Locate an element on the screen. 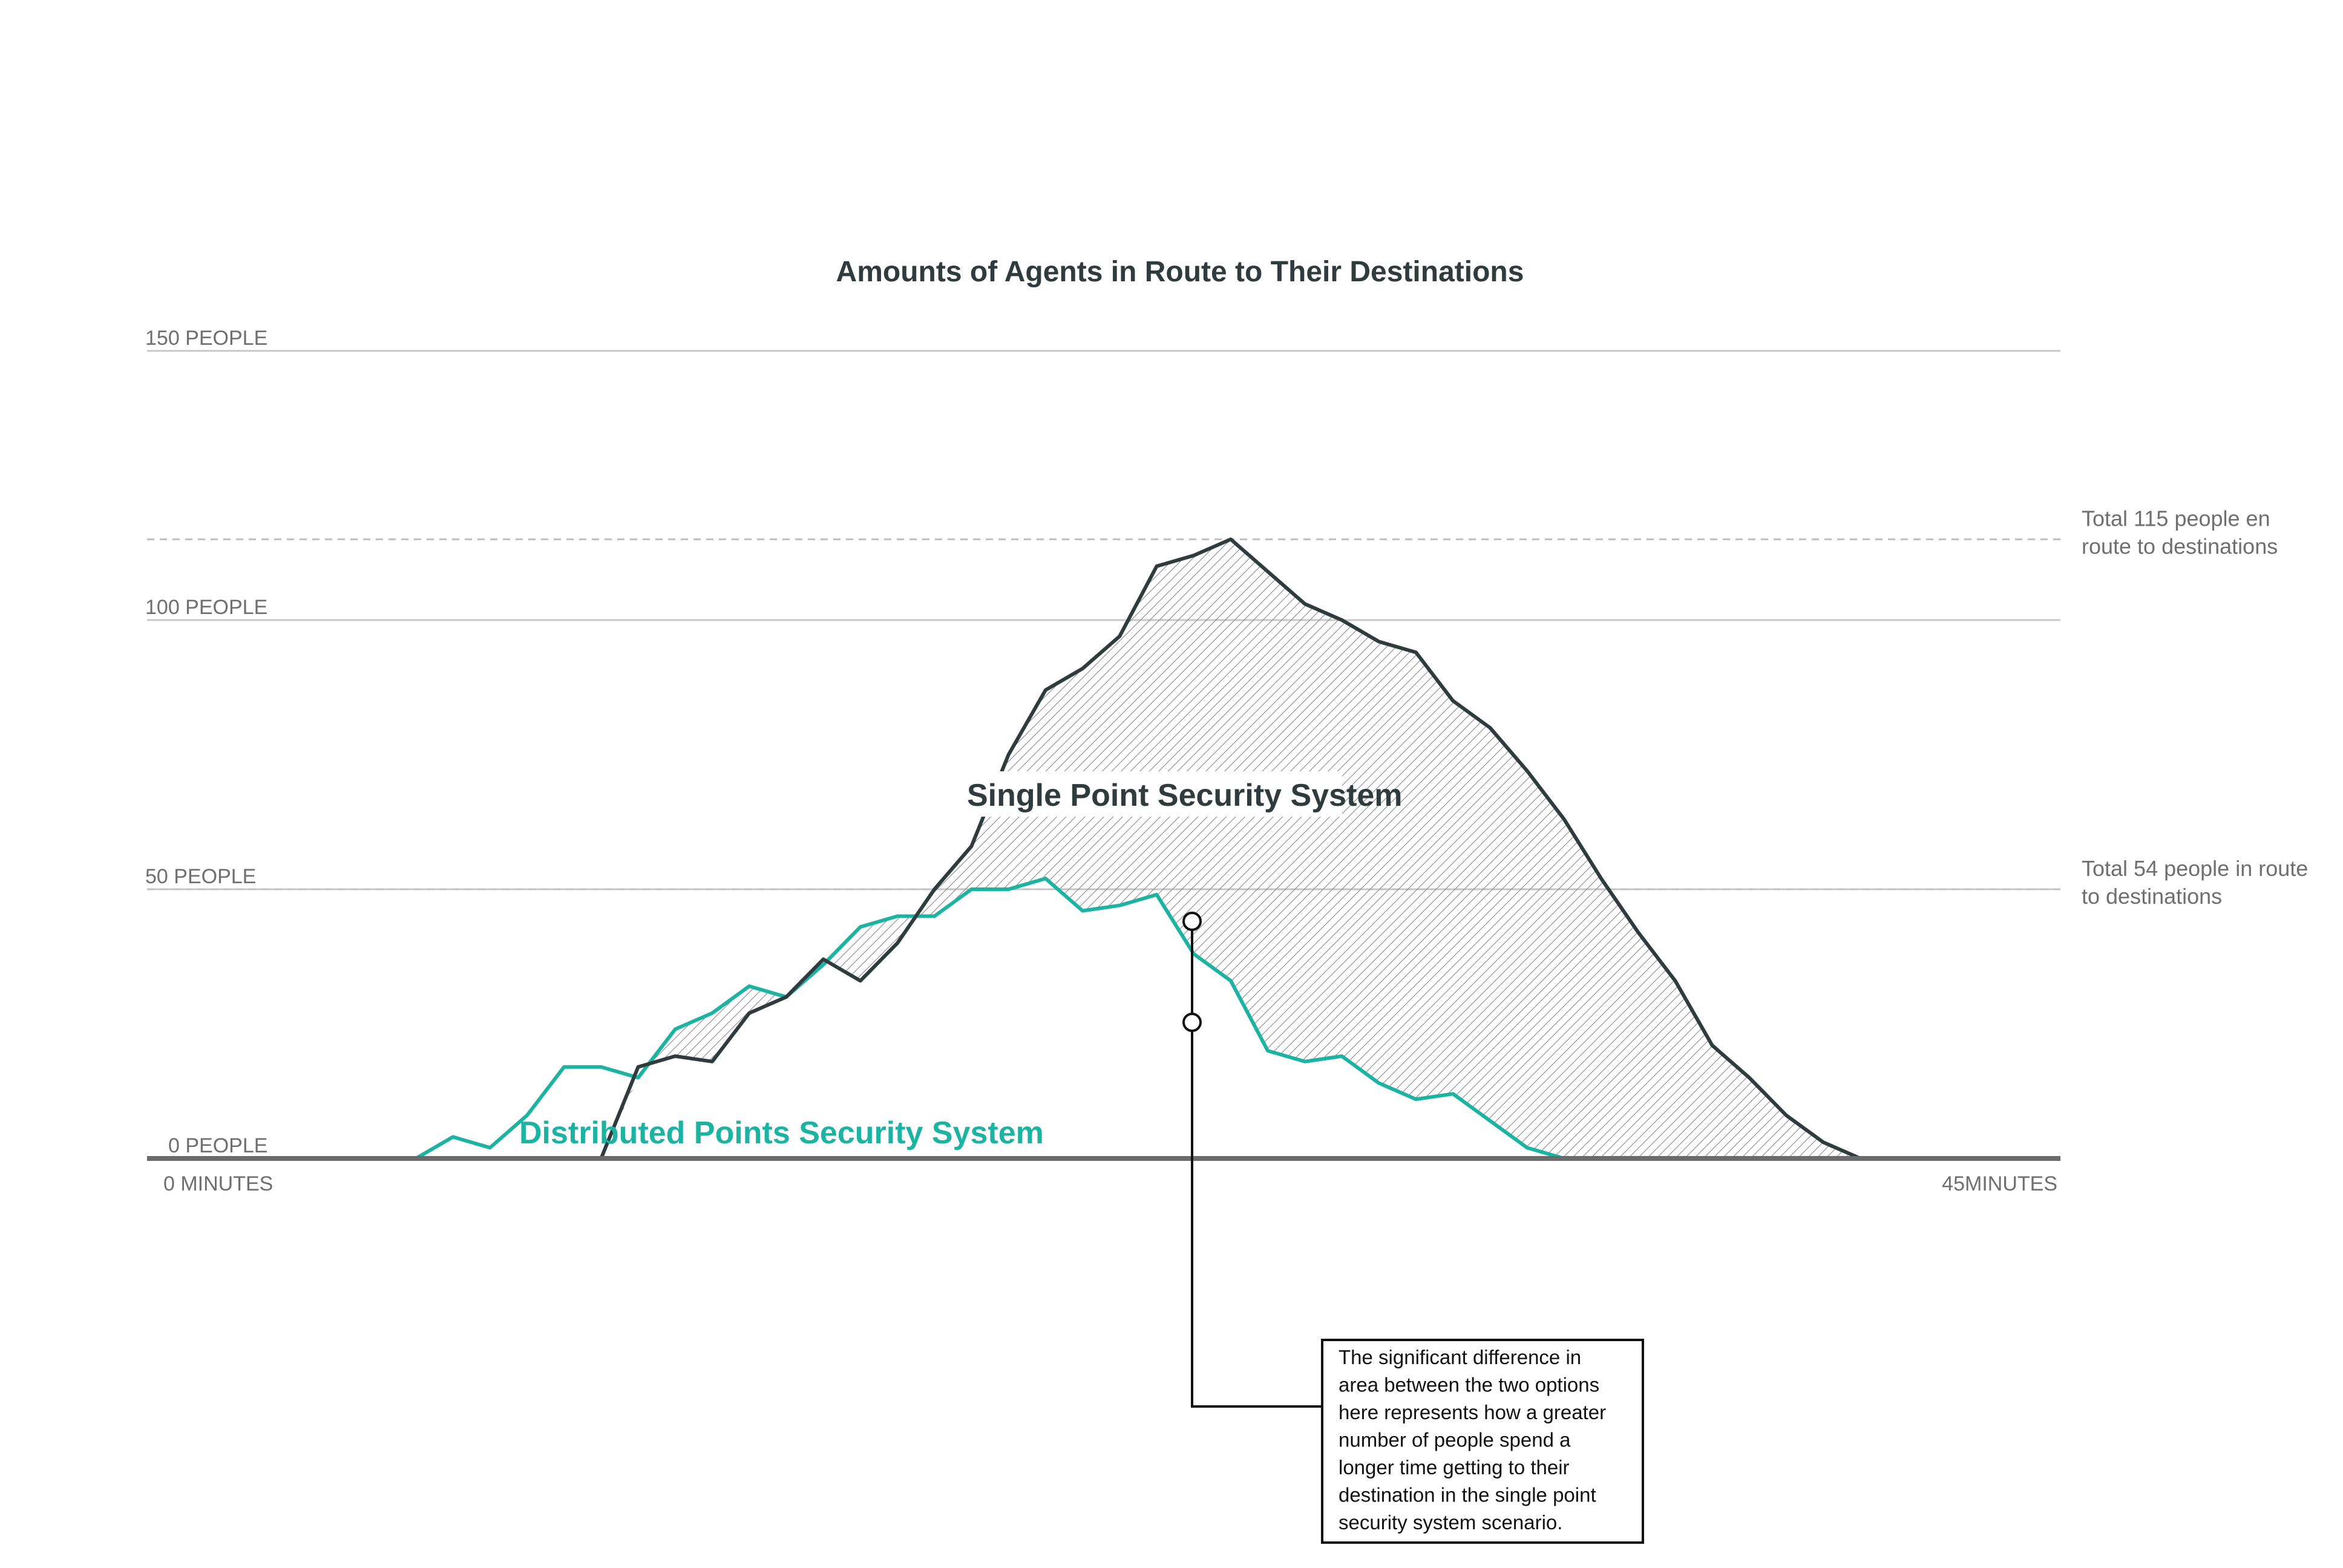  callout-leader-line is located at coordinates (1256, 1164).